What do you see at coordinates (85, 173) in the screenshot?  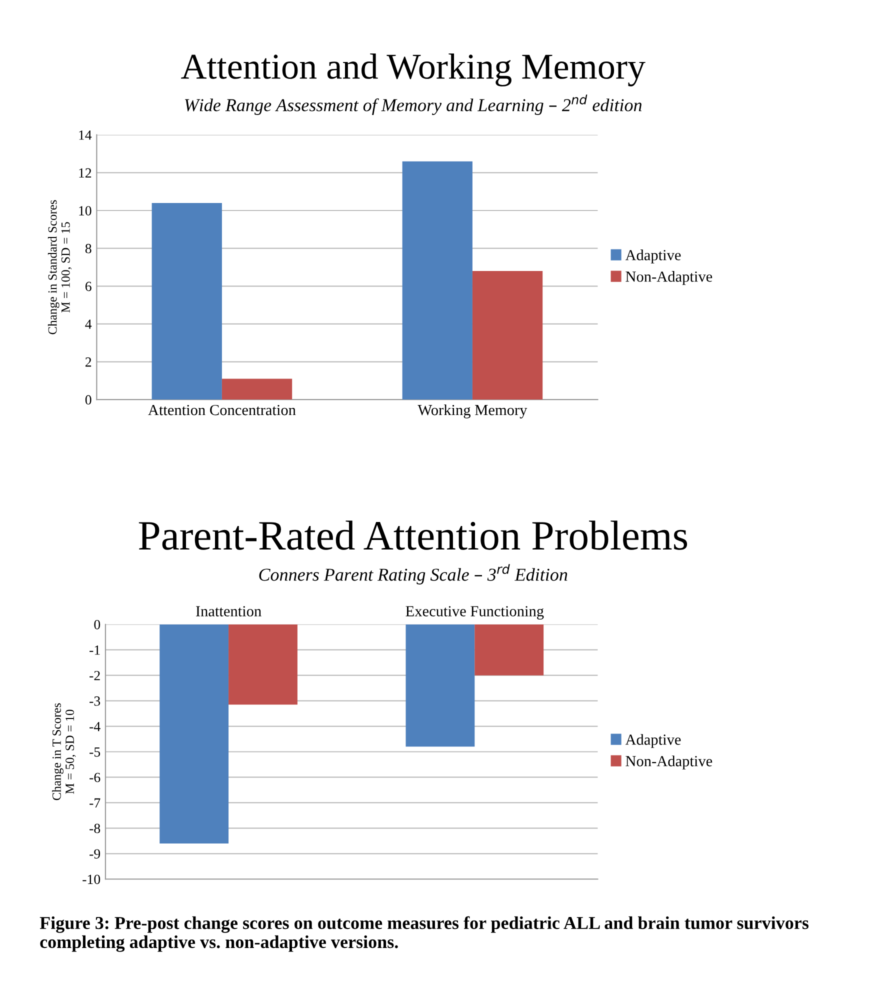 I see `y-tick-label: 12` at bounding box center [85, 173].